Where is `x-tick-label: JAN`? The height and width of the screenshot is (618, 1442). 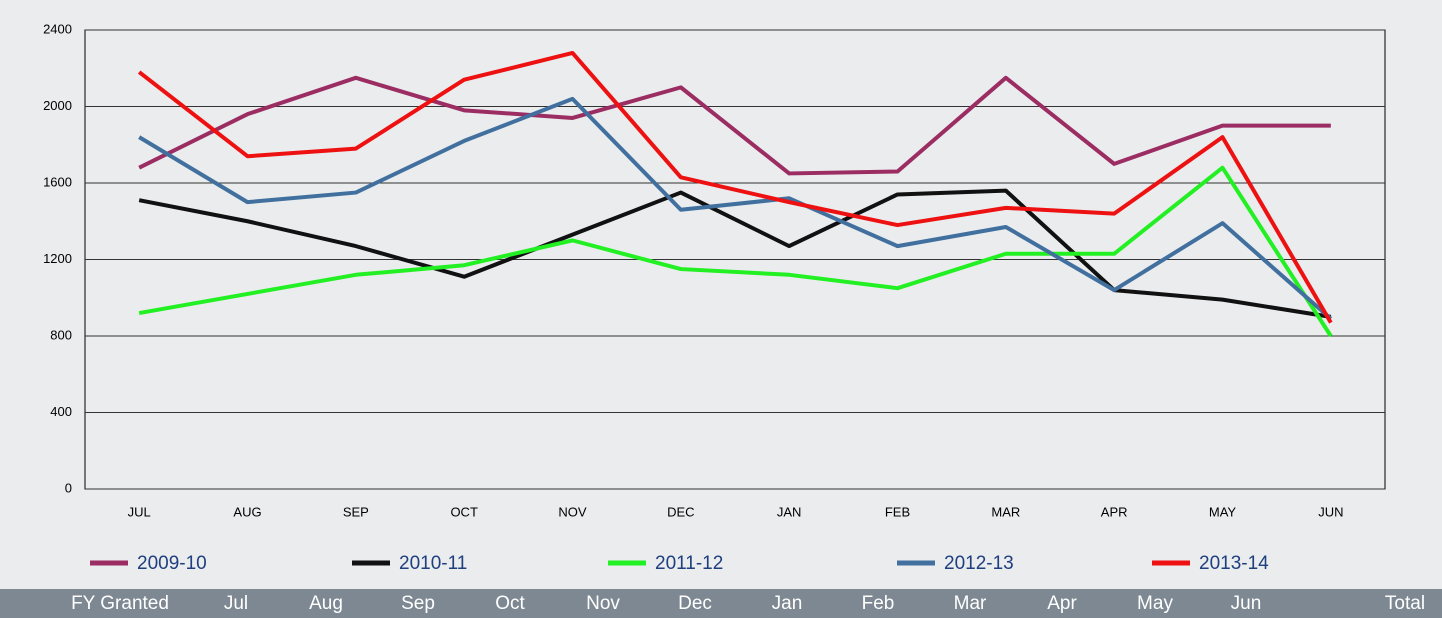 x-tick-label: JAN is located at coordinates (789, 511).